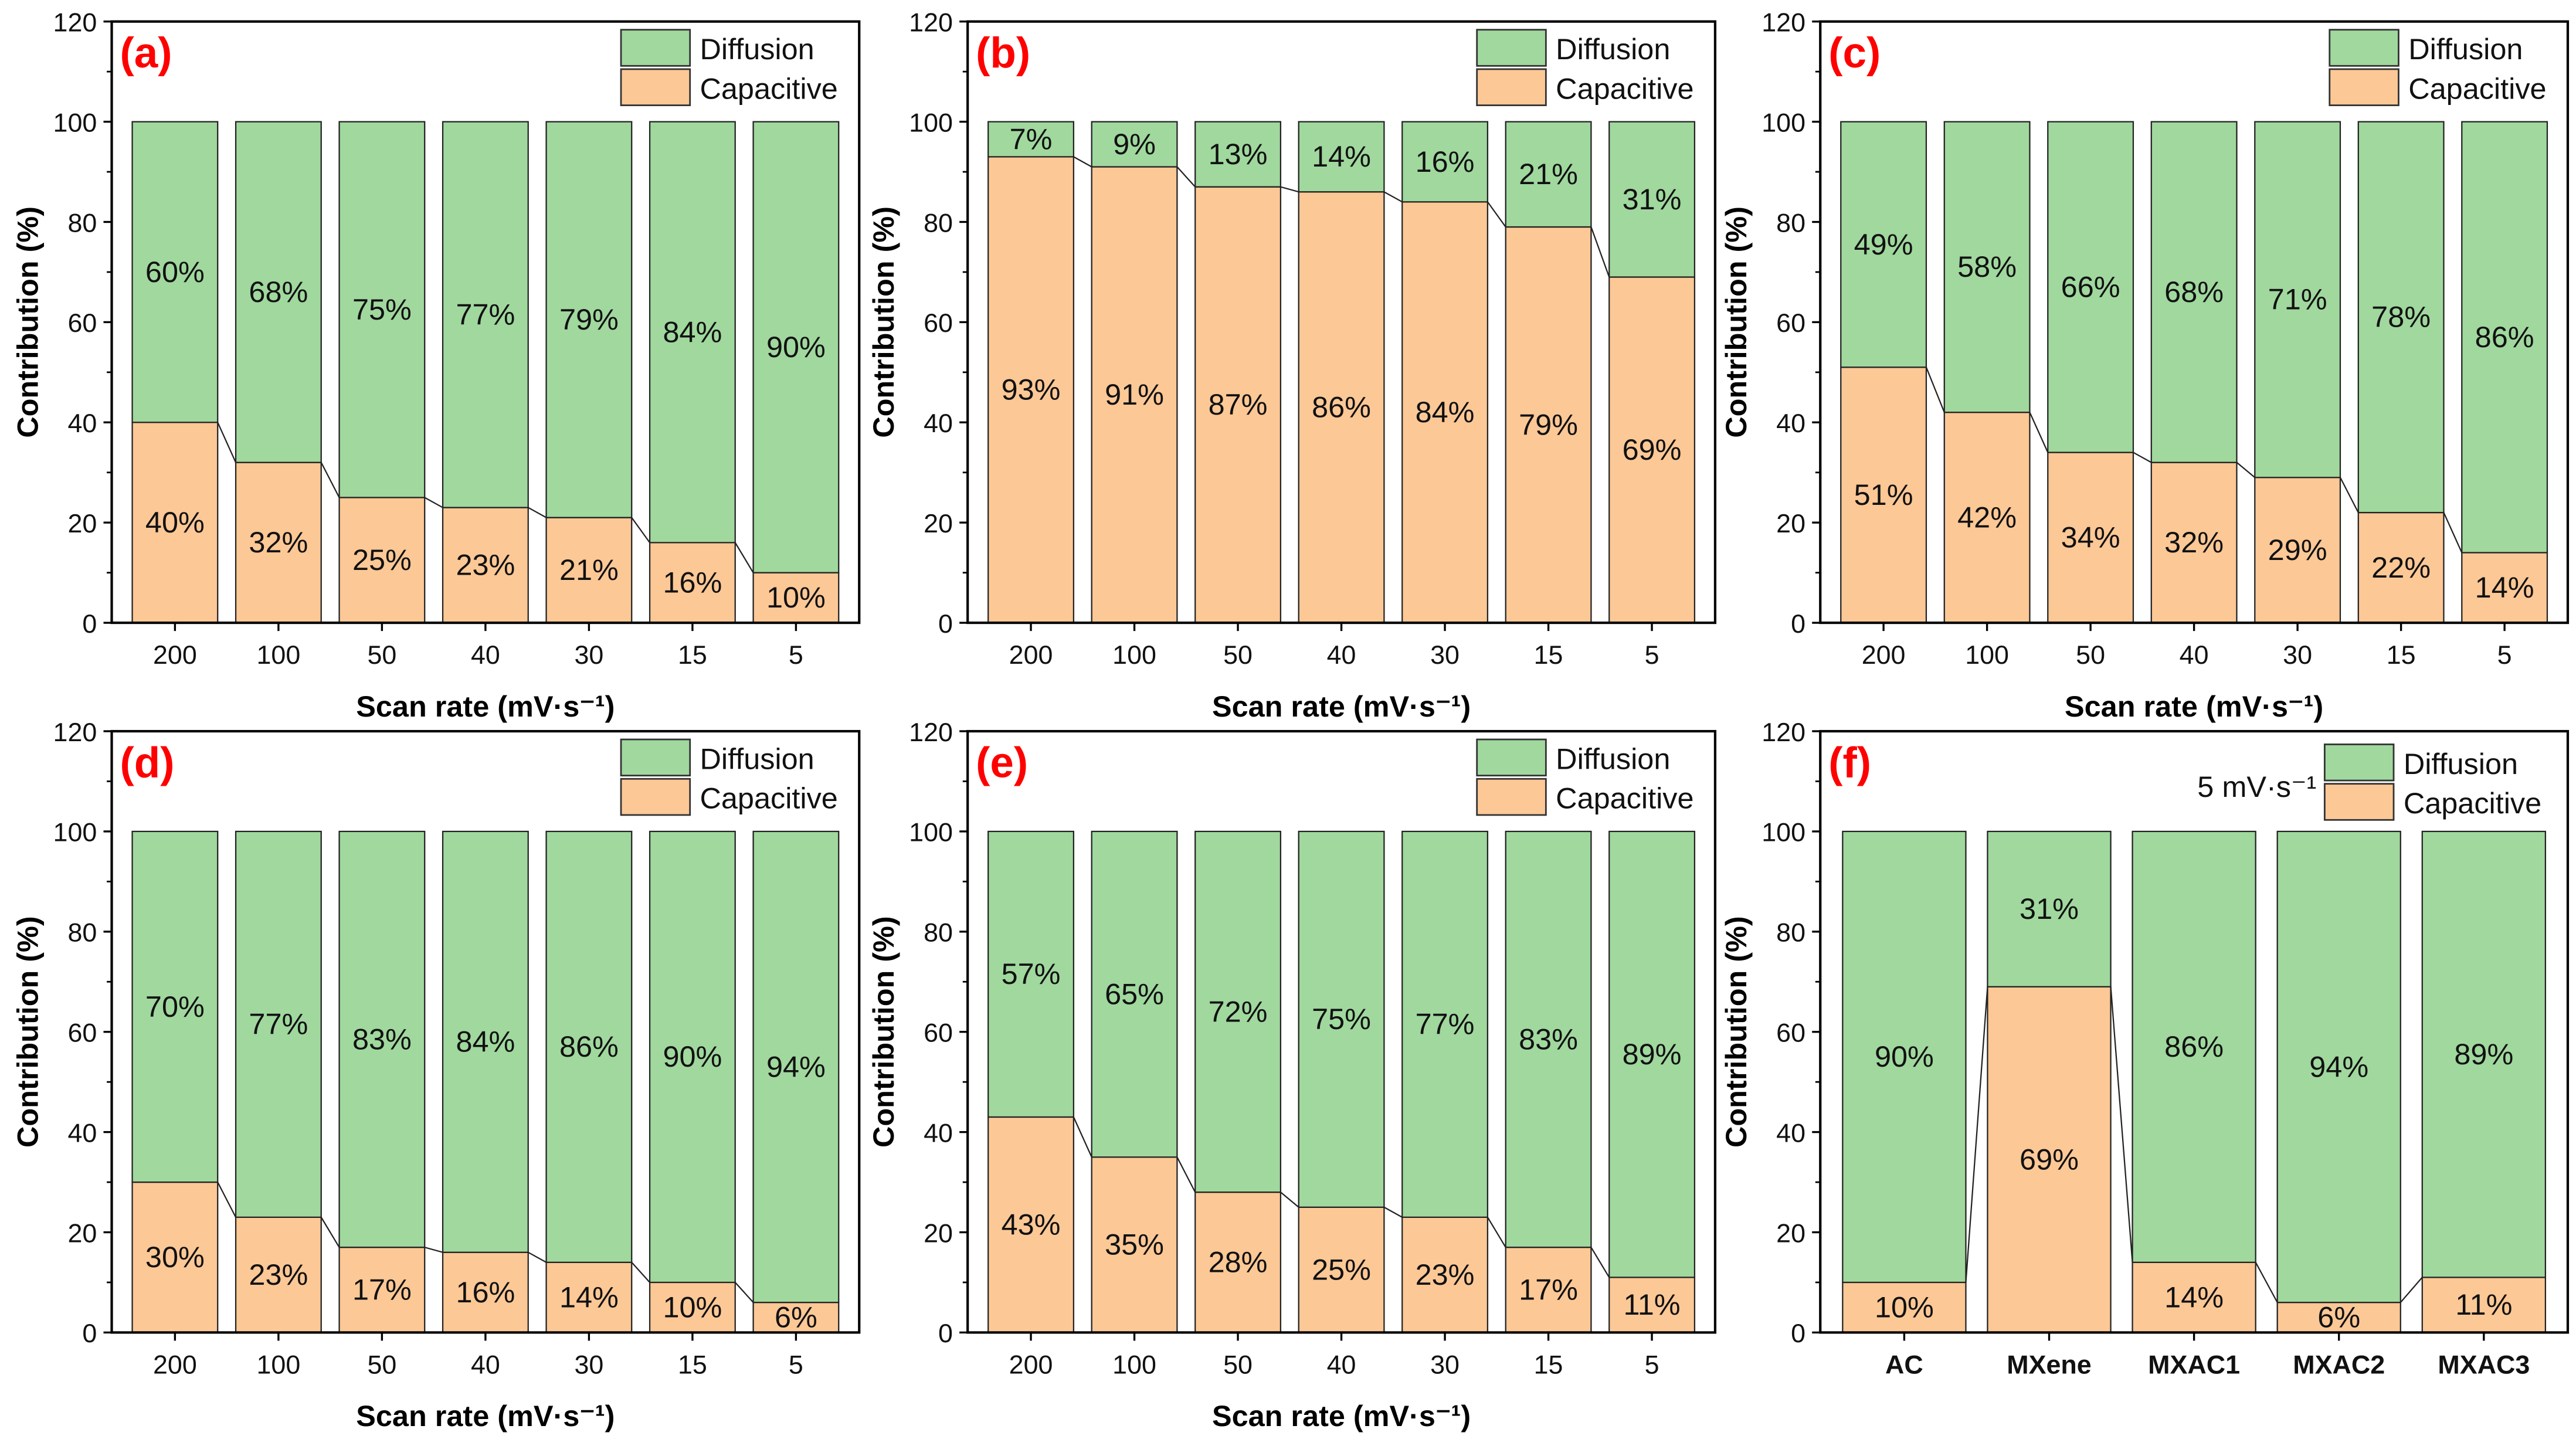 Image resolution: width=2576 pixels, height=1446 pixels. Describe the element at coordinates (1341, 655) in the screenshot. I see `x-tick-label: 40` at that location.